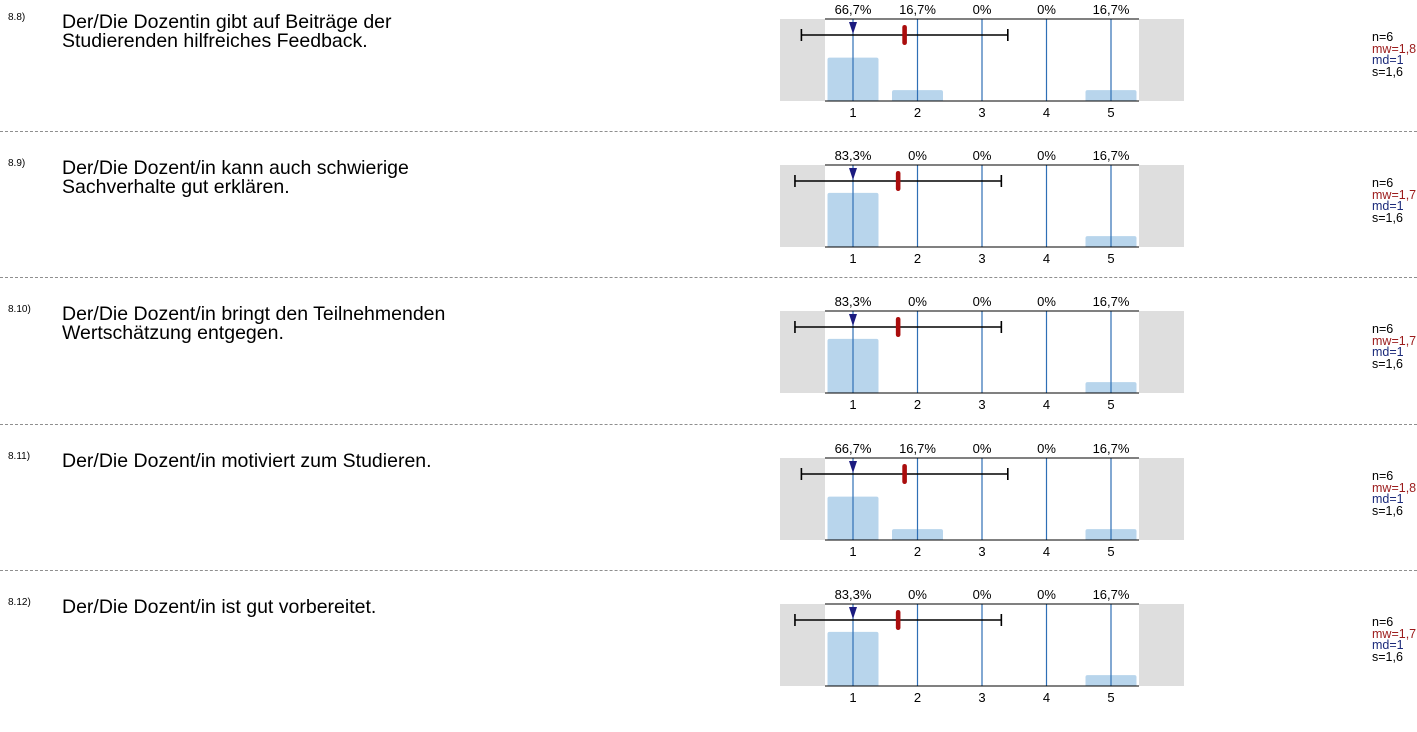 This screenshot has width=1417, height=732. What do you see at coordinates (173, 333) in the screenshot?
I see `question-line-2: Wertschätzung entgegen.` at bounding box center [173, 333].